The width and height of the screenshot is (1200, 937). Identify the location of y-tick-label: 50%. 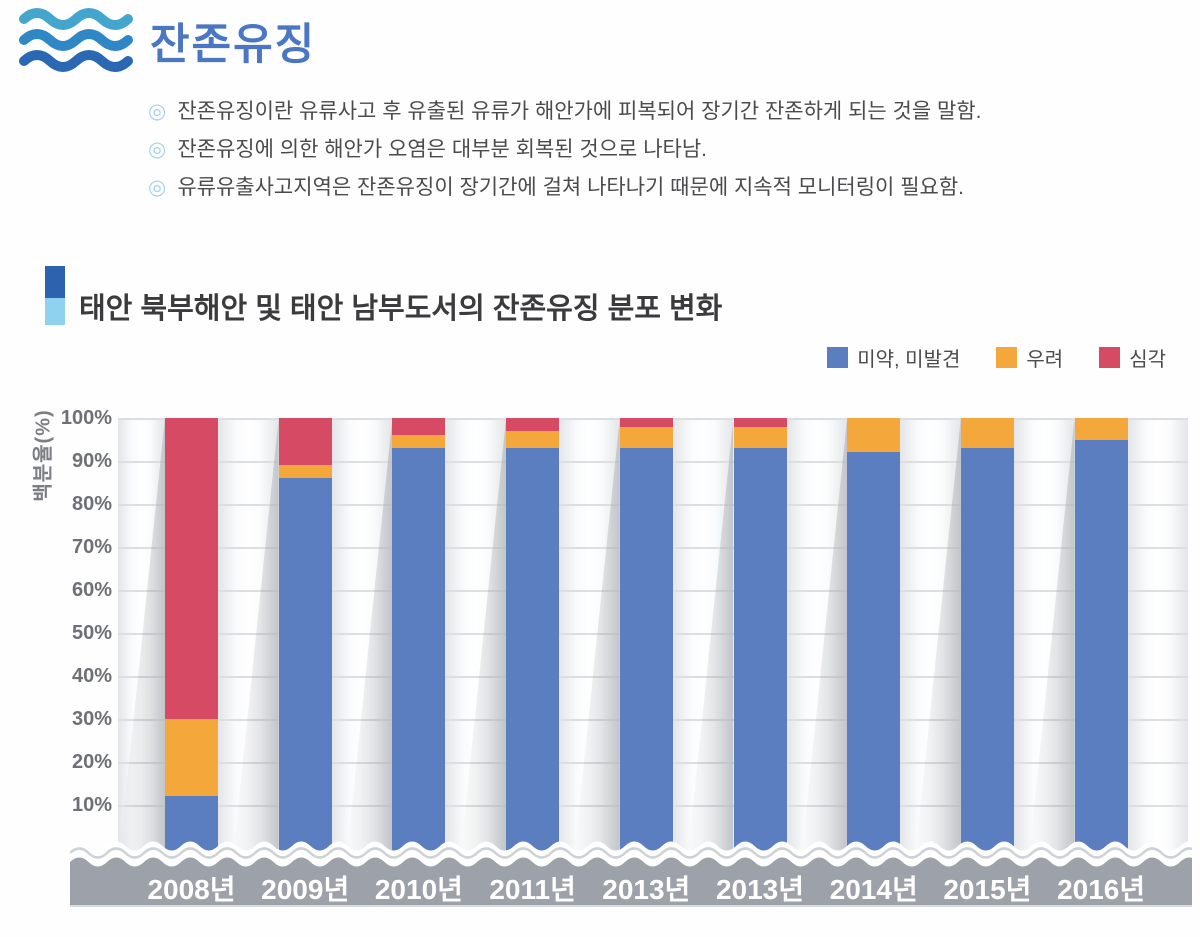
(91, 633).